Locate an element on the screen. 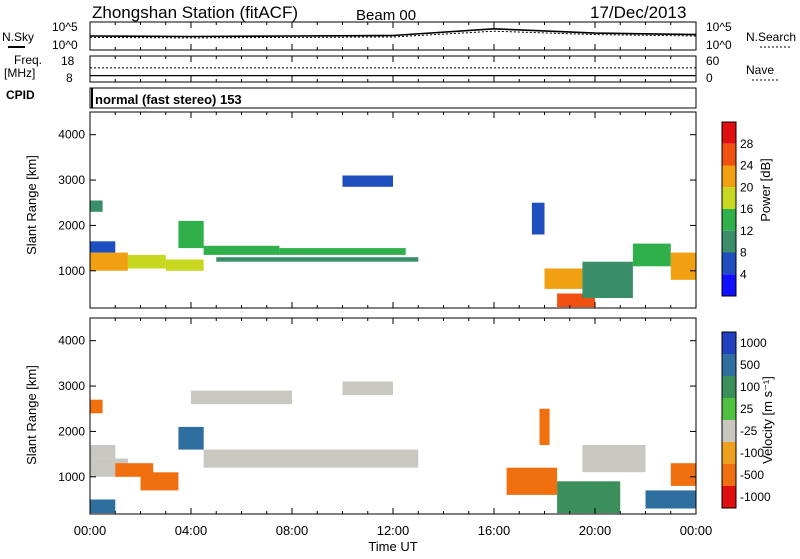 This screenshot has height=559, width=800. velocity-colorbar-tick: 1000 is located at coordinates (753, 343).